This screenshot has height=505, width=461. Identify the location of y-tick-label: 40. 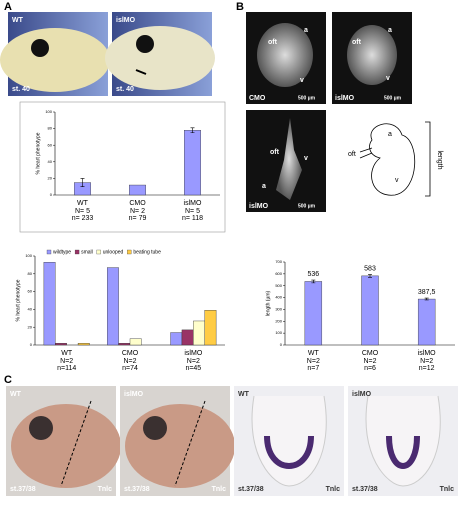
(50, 161).